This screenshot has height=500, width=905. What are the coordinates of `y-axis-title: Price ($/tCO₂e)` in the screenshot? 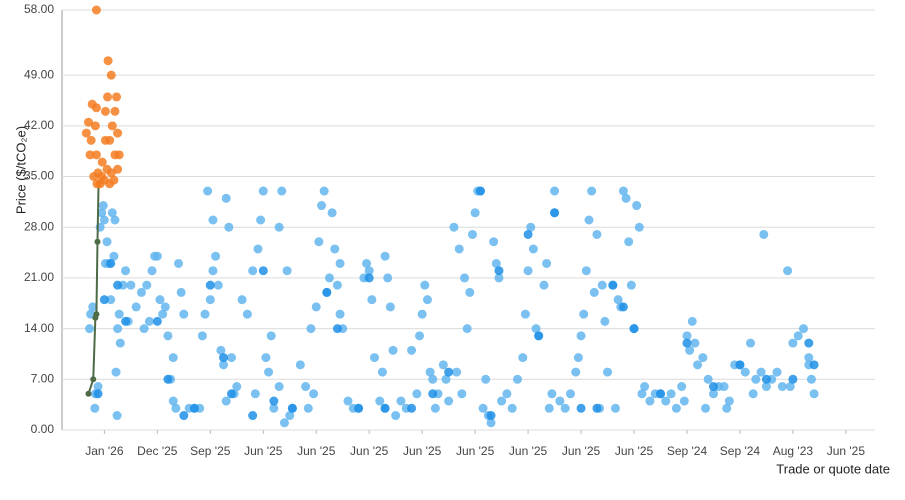 It's located at (20, 170).